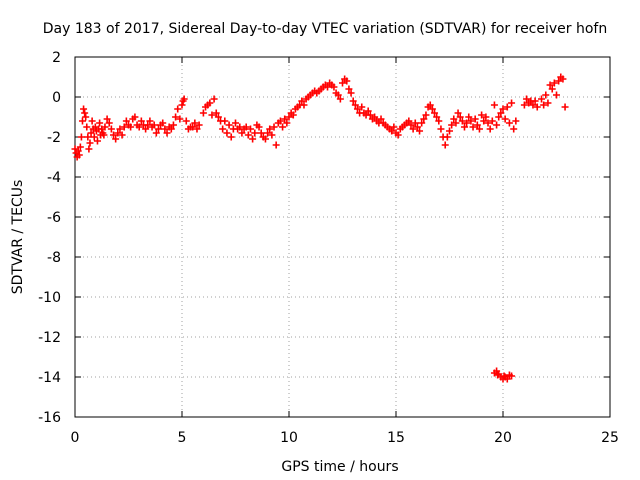  Describe the element at coordinates (339, 467) in the screenshot. I see `x-axis-label: GPS time / hours` at that location.